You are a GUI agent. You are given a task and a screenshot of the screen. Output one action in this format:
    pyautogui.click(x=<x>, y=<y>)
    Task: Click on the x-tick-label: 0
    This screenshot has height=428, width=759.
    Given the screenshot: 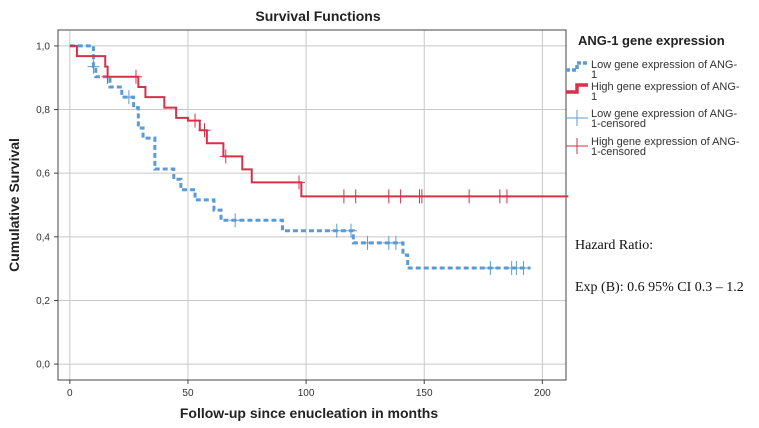 What is the action you would take?
    pyautogui.click(x=70, y=393)
    